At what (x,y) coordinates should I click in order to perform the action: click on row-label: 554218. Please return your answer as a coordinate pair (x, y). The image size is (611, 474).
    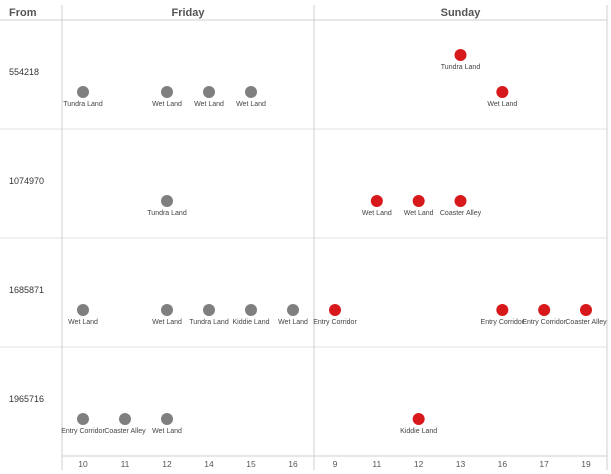
    Looking at the image, I should click on (24, 72).